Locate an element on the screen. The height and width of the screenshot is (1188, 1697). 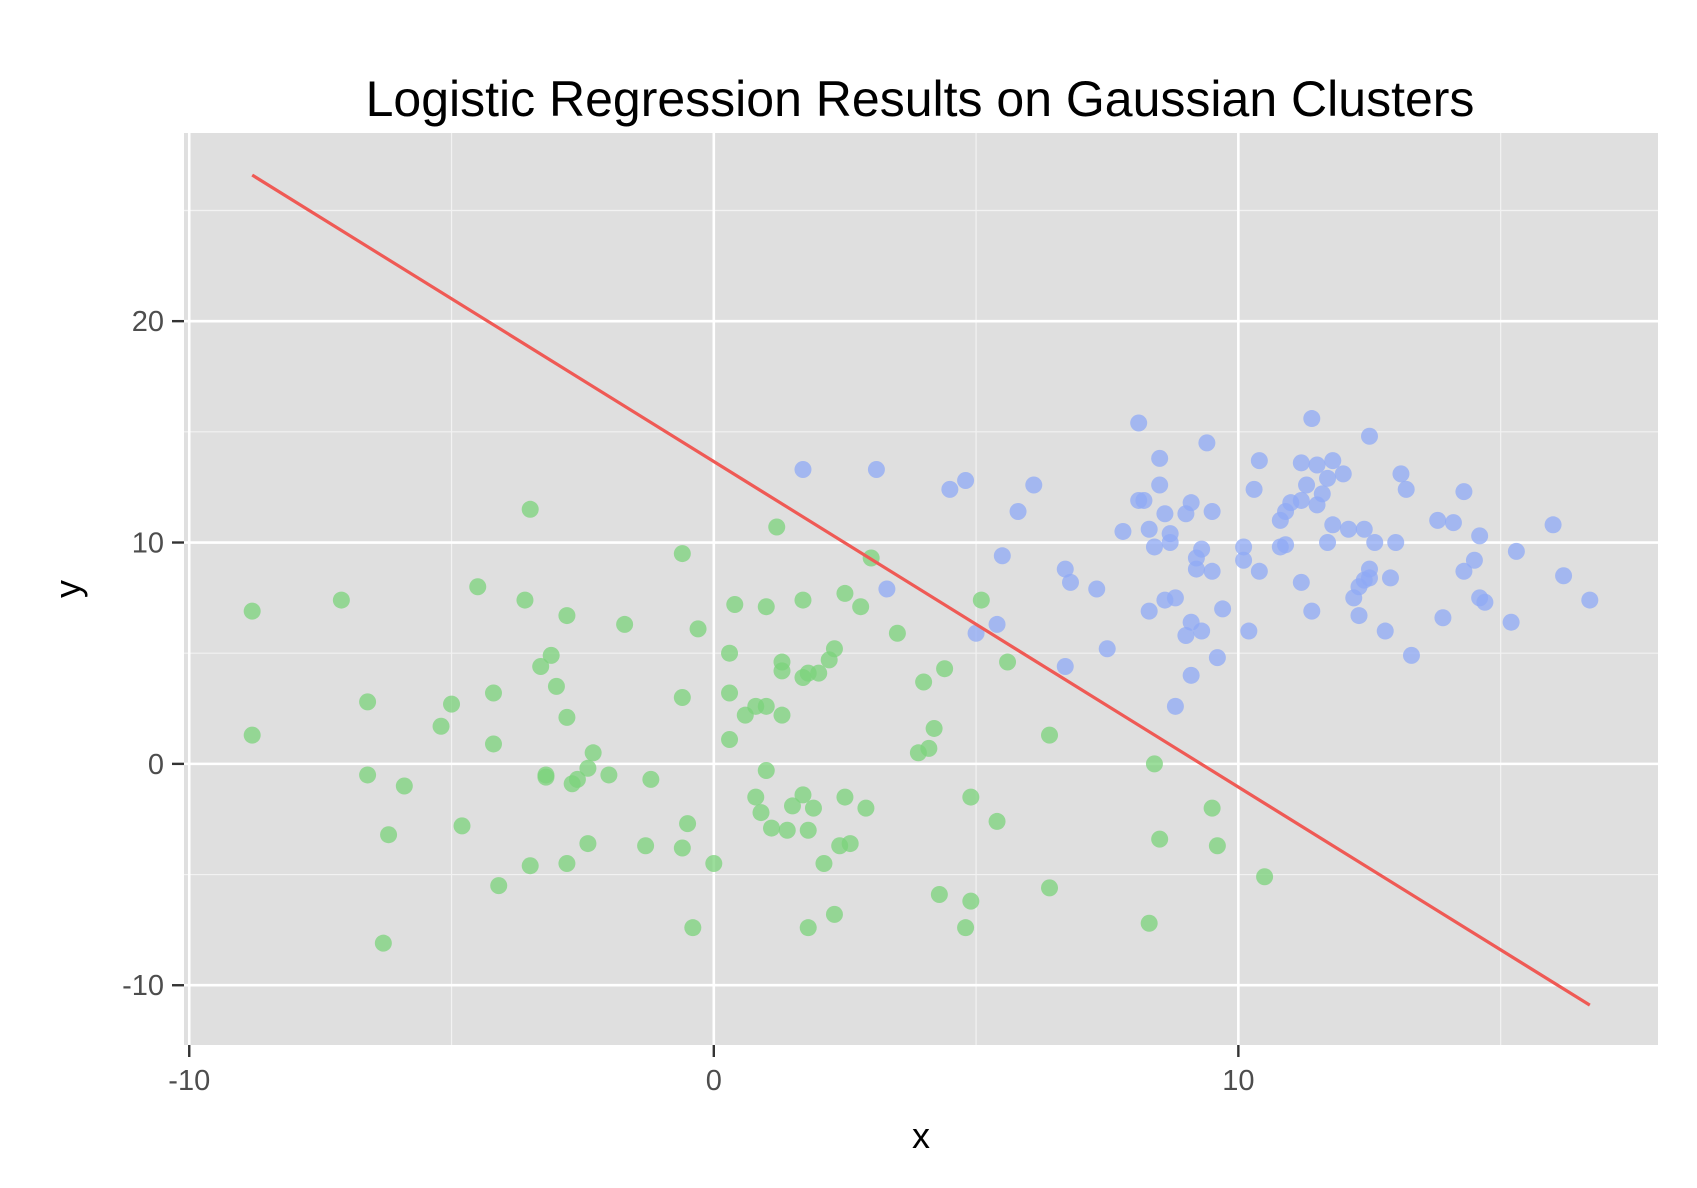
y-tick-label: 20 is located at coordinates (148, 322).